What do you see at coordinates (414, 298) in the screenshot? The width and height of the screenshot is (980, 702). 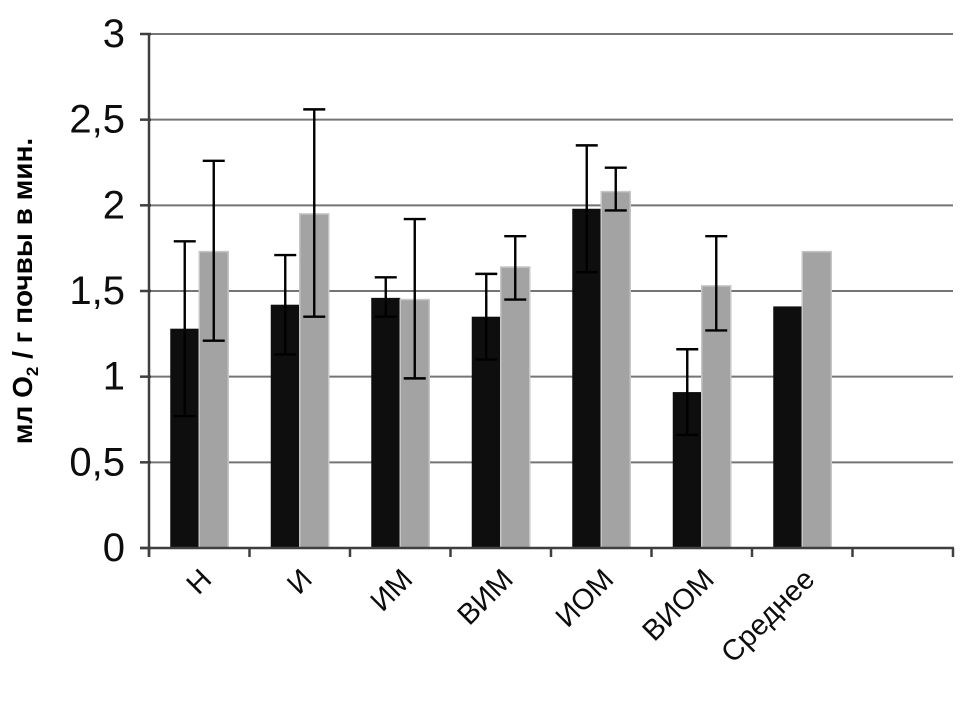 I see `error-bar-gray-ИМ` at bounding box center [414, 298].